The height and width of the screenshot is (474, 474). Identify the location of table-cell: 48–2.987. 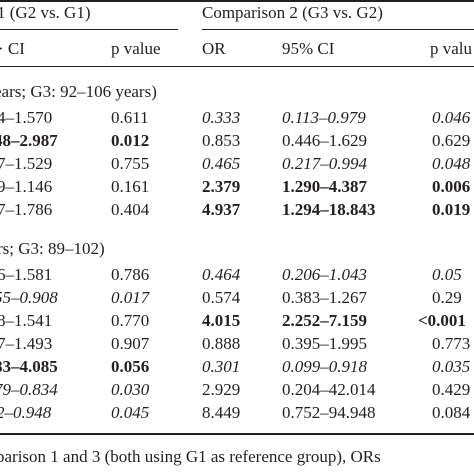
(29, 140).